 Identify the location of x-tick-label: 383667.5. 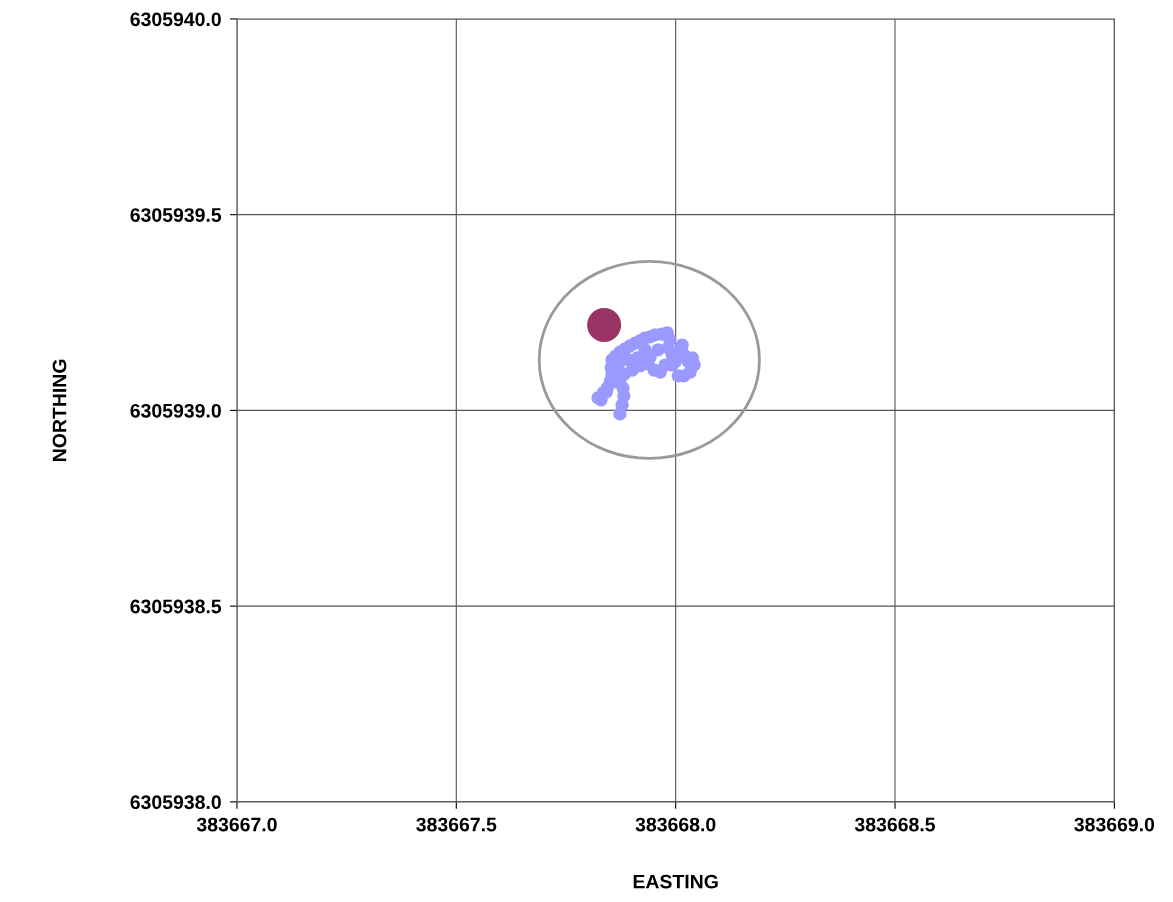
(456, 824).